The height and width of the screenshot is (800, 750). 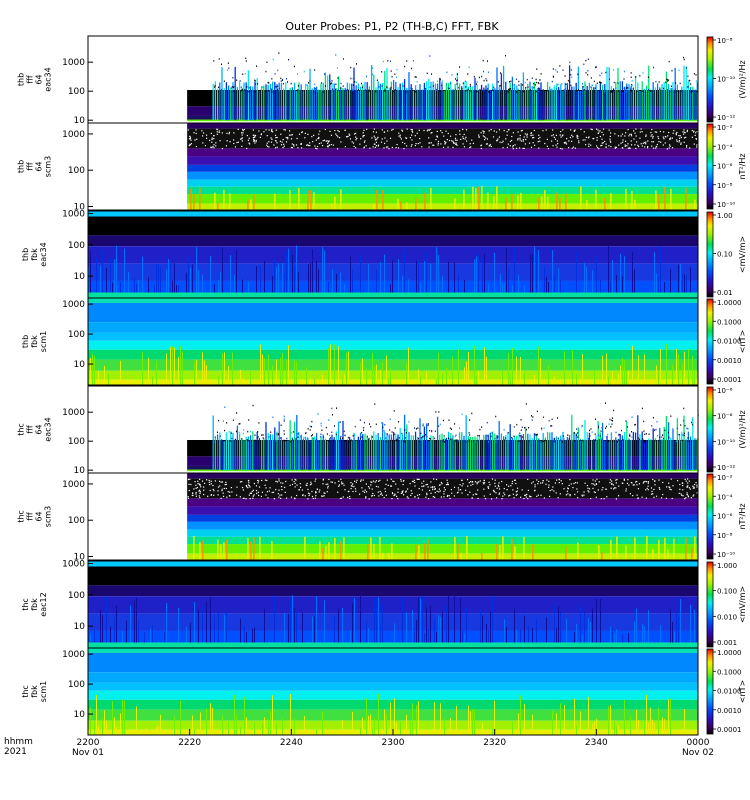 I want to click on colorbar-tick-label: 0.001, so click(x=727, y=643).